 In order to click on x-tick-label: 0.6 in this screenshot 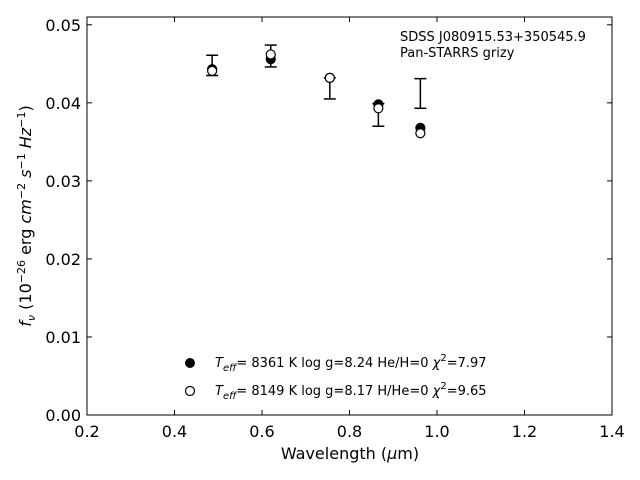, I will do `click(261, 431)`.